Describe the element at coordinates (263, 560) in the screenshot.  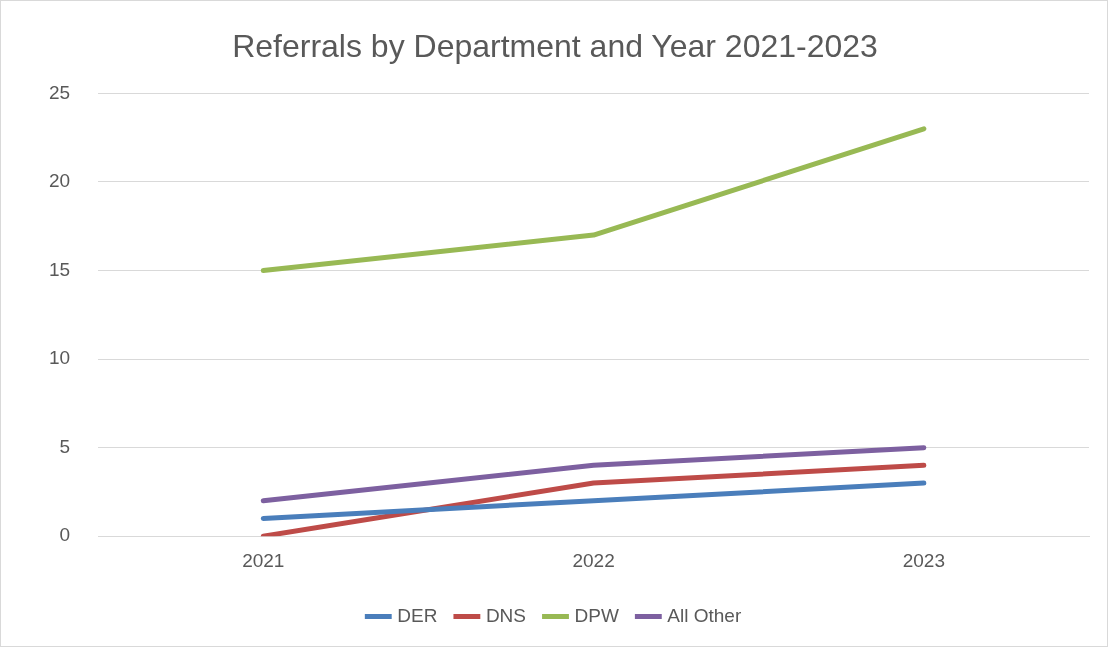
I see `x-tick-label: 2021` at that location.